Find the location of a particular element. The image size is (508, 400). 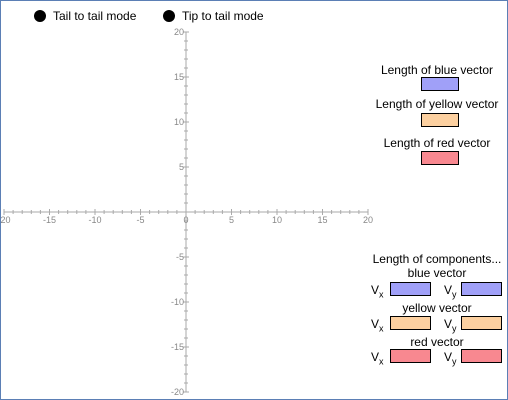

y-tick-label: 15 is located at coordinates (179, 77).